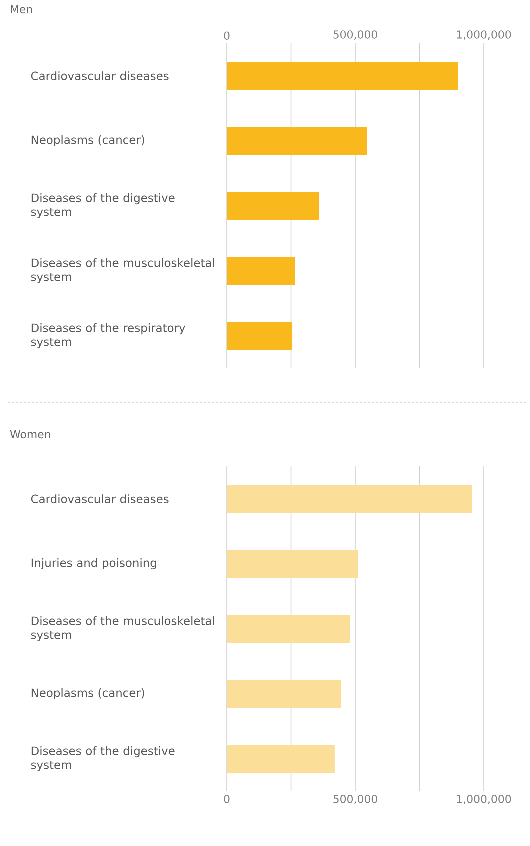 The width and height of the screenshot is (530, 846). I want to click on y-tick-label: Diseases of the respiratory system, so click(108, 336).